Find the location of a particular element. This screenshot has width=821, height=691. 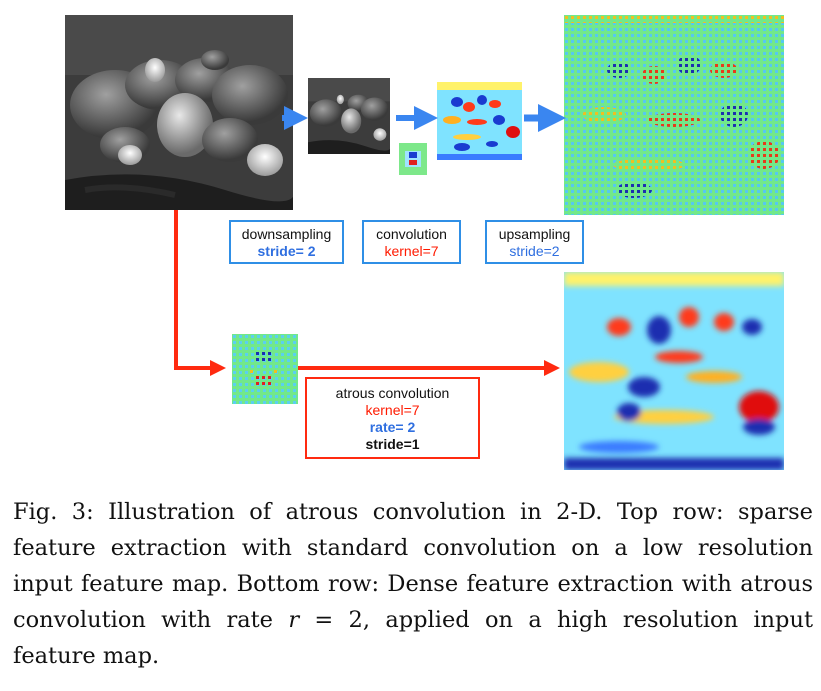

kernel-small is located at coordinates (413, 159).